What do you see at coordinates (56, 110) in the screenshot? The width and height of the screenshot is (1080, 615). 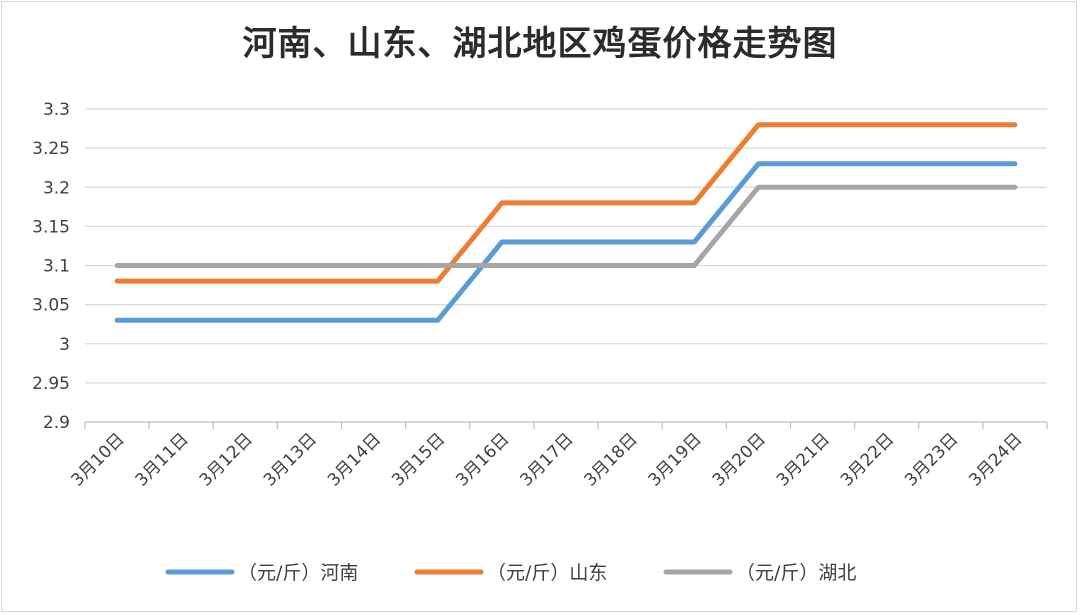 I see `y-tick-label: 3.3` at bounding box center [56, 110].